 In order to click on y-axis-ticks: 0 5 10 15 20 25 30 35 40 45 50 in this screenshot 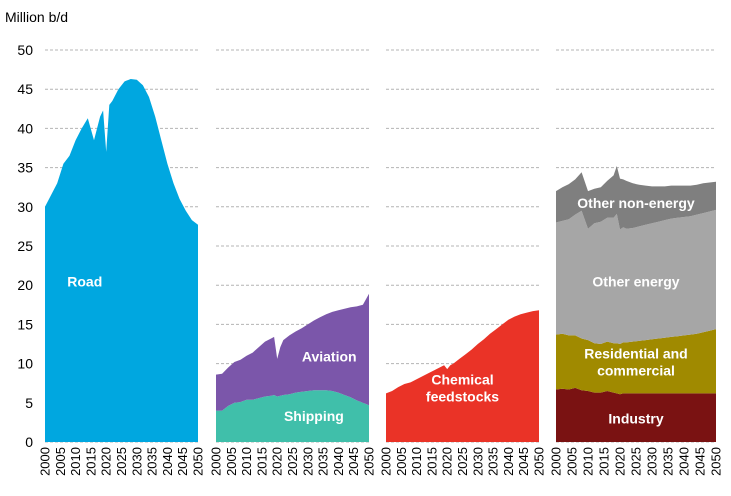, I will do `click(25, 246)`.